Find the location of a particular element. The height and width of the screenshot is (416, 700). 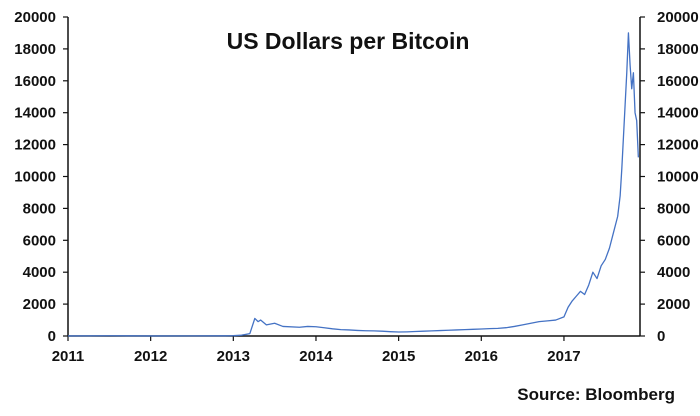

y-tick-label-left: 20000 is located at coordinates (35, 17).